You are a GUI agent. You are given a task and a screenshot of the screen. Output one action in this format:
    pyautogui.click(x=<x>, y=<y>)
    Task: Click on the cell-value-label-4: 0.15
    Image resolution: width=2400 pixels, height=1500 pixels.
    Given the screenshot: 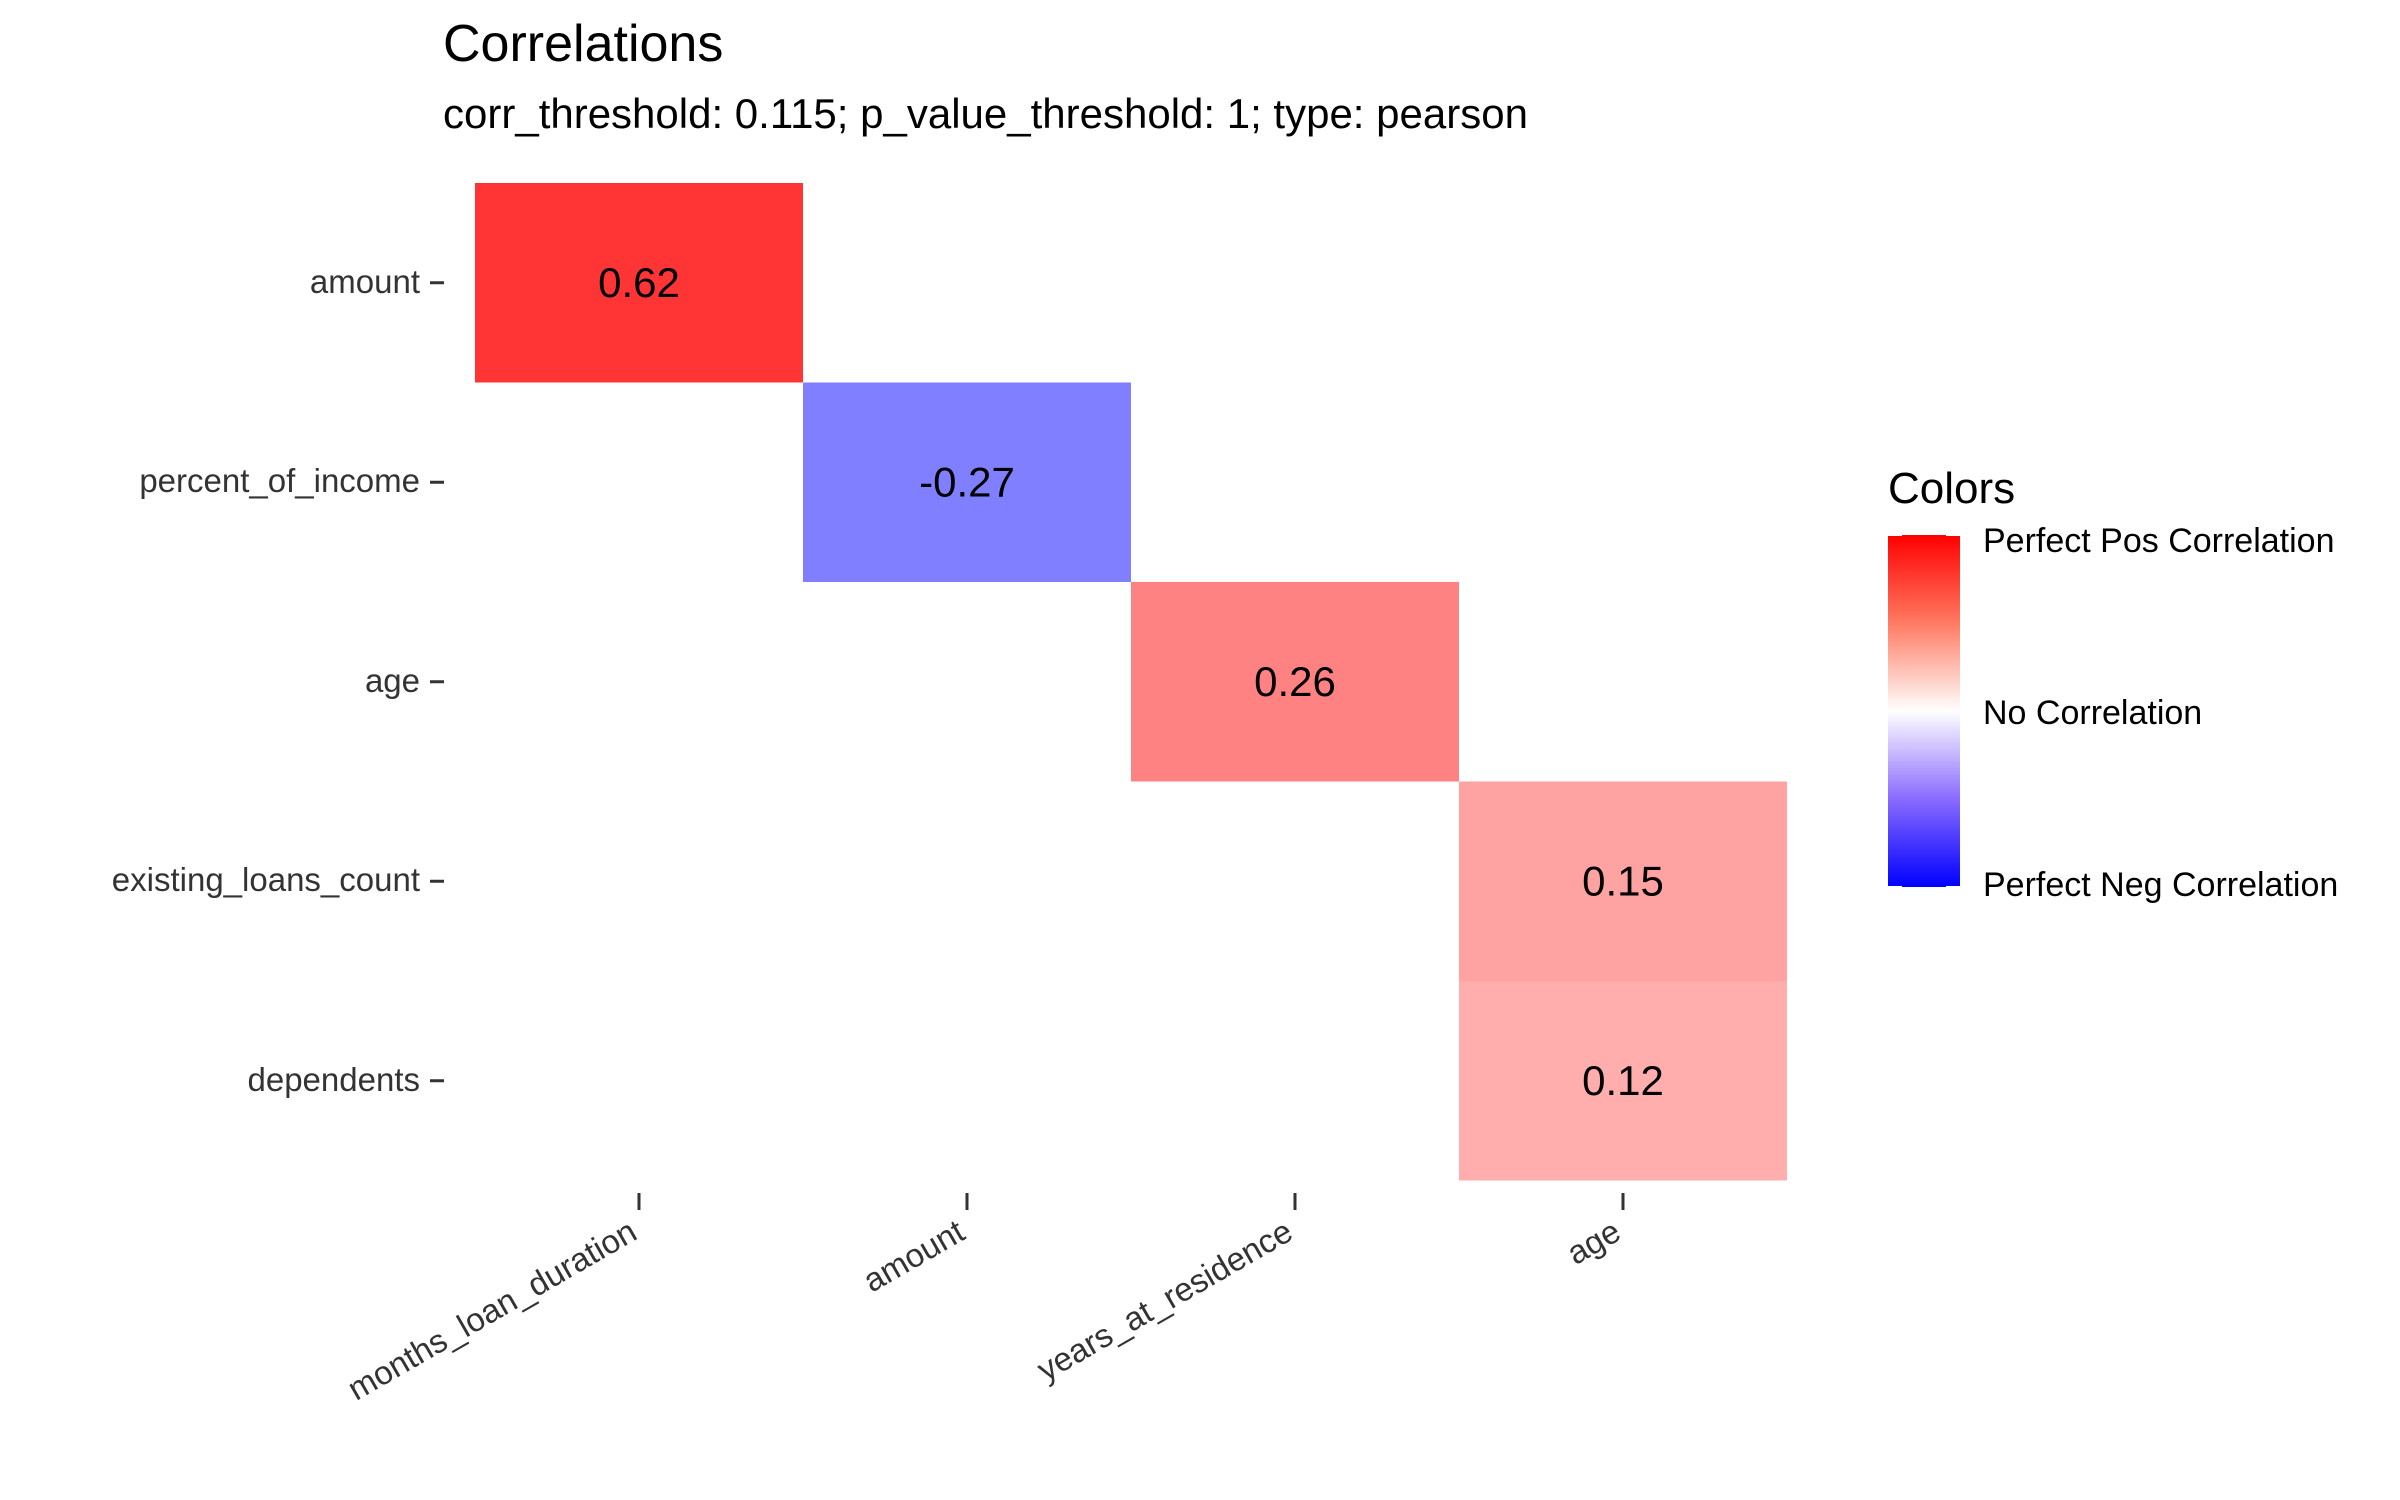 What is the action you would take?
    pyautogui.click(x=1623, y=880)
    